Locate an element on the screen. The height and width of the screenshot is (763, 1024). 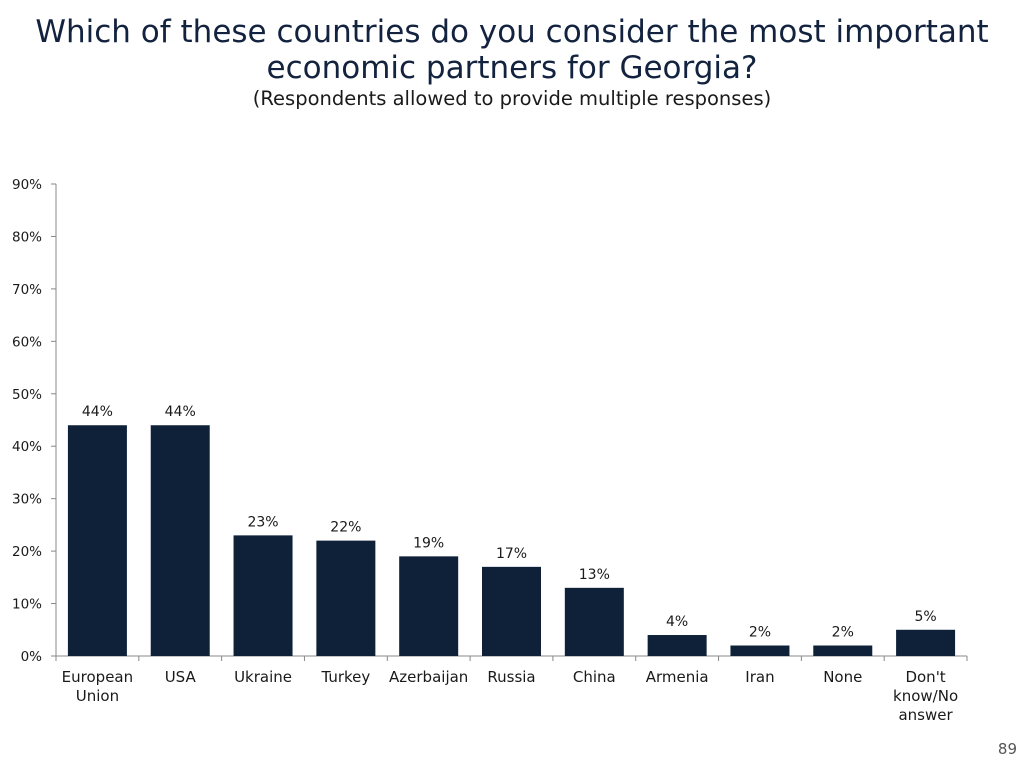
y-tick-label: 20% is located at coordinates (27, 552).